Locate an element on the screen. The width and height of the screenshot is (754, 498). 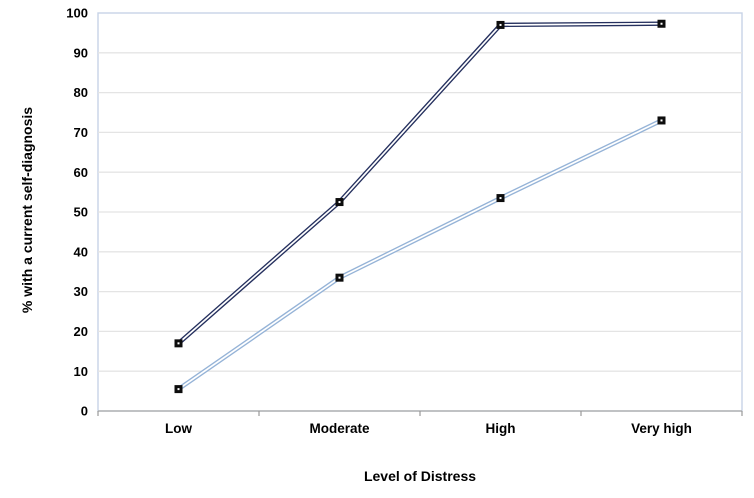
y-tick-label: 20 is located at coordinates (81, 331).